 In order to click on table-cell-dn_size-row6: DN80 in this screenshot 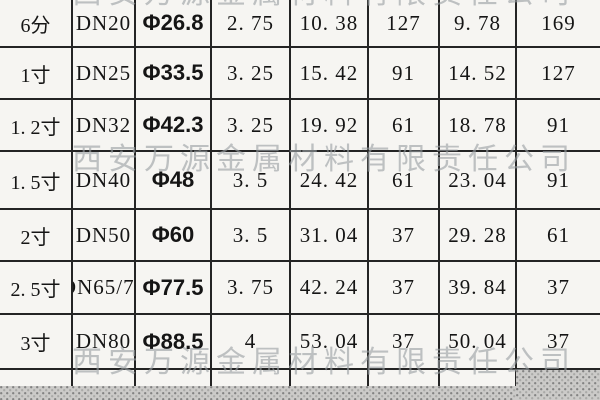, I will do `click(104, 342)`.